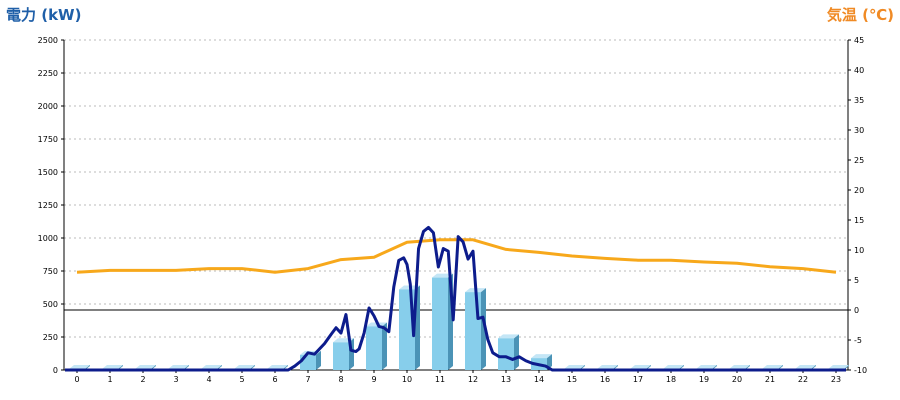 This screenshot has height=400, width=900. I want to click on left-tick-label: 750, so click(50, 271).